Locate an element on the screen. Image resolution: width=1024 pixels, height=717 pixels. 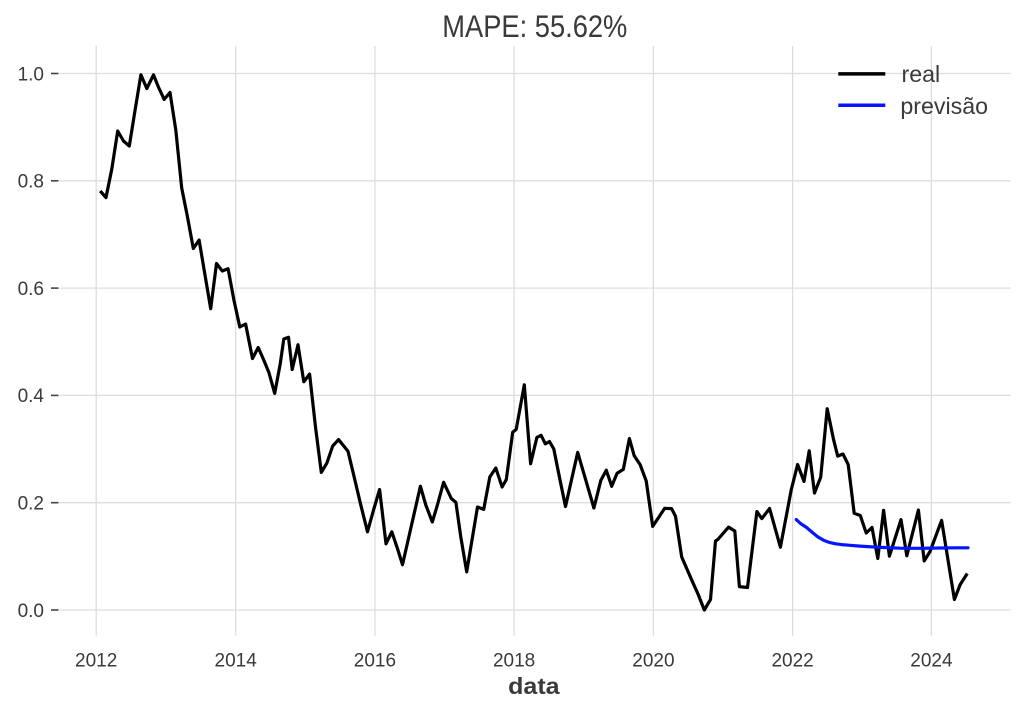
svg-text: 2018 is located at coordinates (514, 660).